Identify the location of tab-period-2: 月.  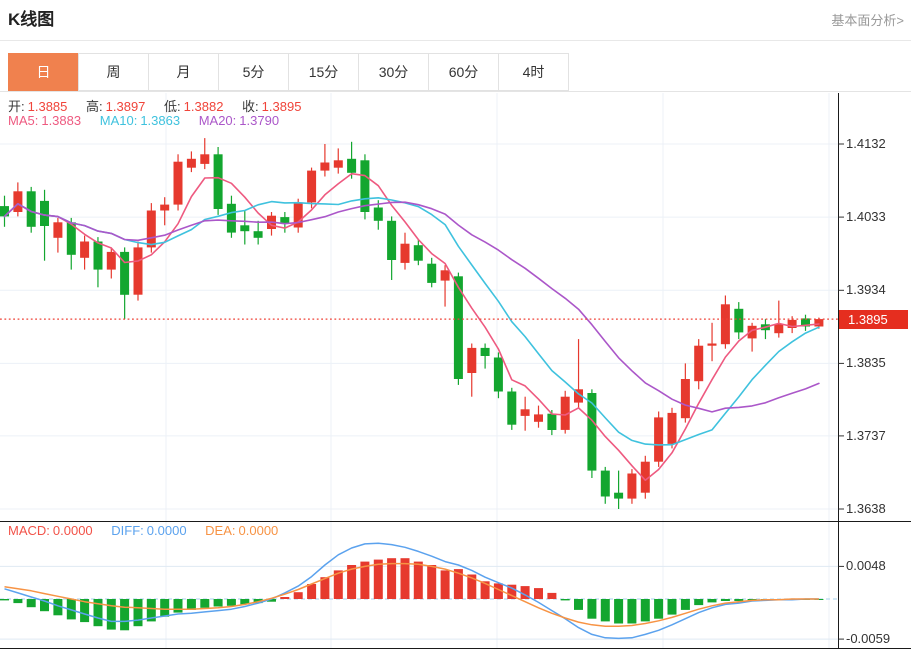
(183, 72).